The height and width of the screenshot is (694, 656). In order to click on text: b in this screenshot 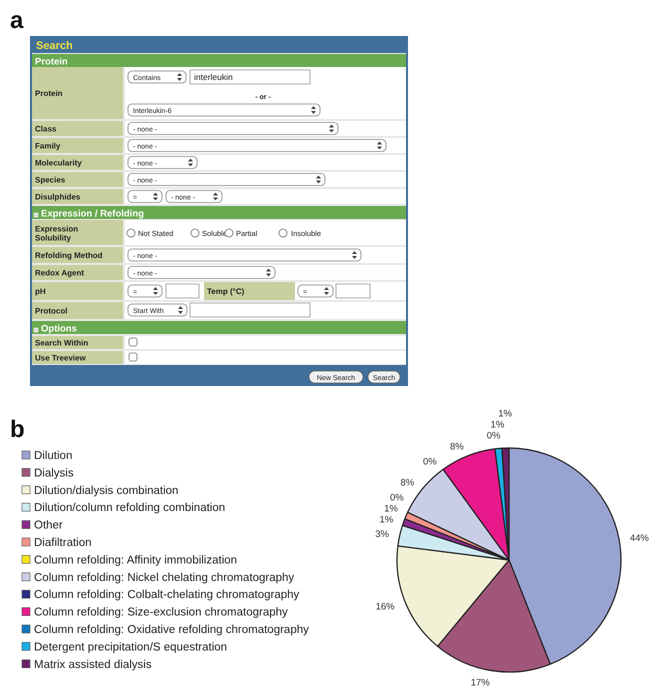, I will do `click(17, 429)`.